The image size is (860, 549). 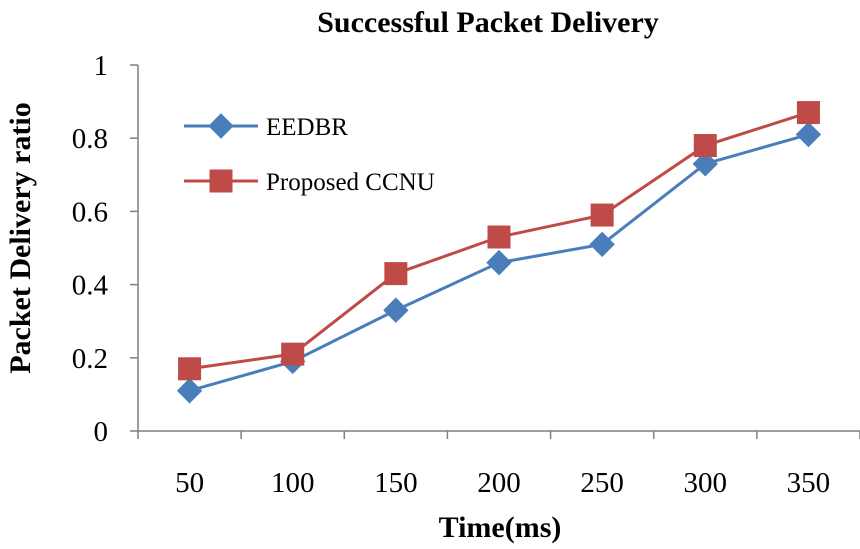 I want to click on y-axis-label: Packet Delivery ratio, so click(x=20, y=238).